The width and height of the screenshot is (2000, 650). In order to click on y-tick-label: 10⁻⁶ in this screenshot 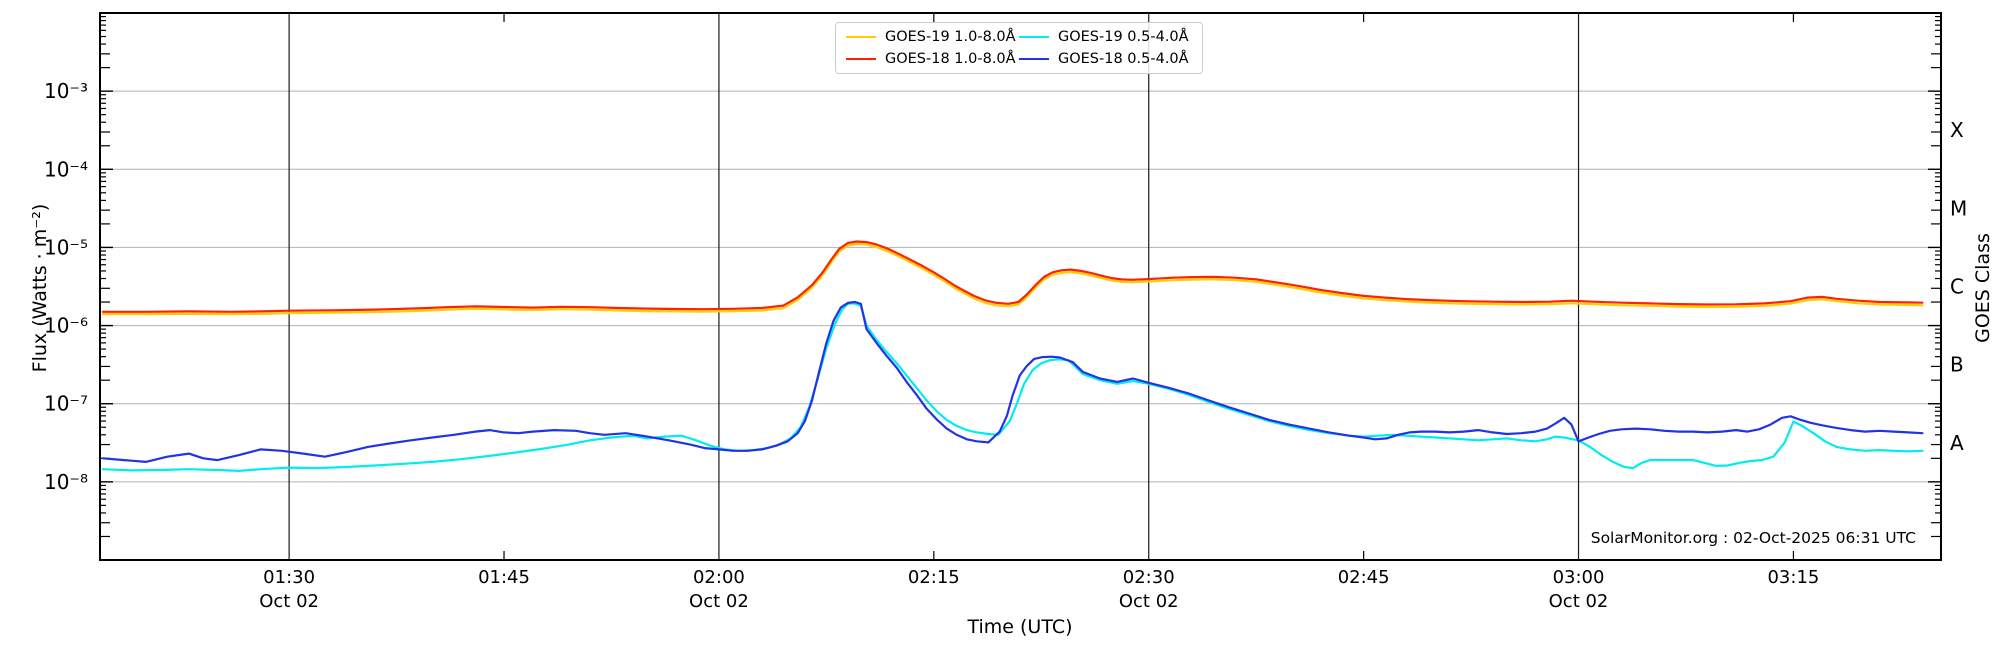, I will do `click(66, 326)`.